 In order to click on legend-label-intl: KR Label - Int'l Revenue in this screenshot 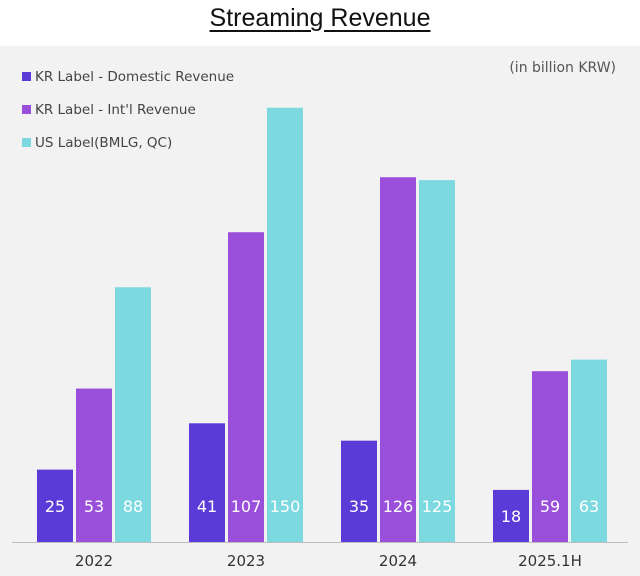, I will do `click(115, 109)`.